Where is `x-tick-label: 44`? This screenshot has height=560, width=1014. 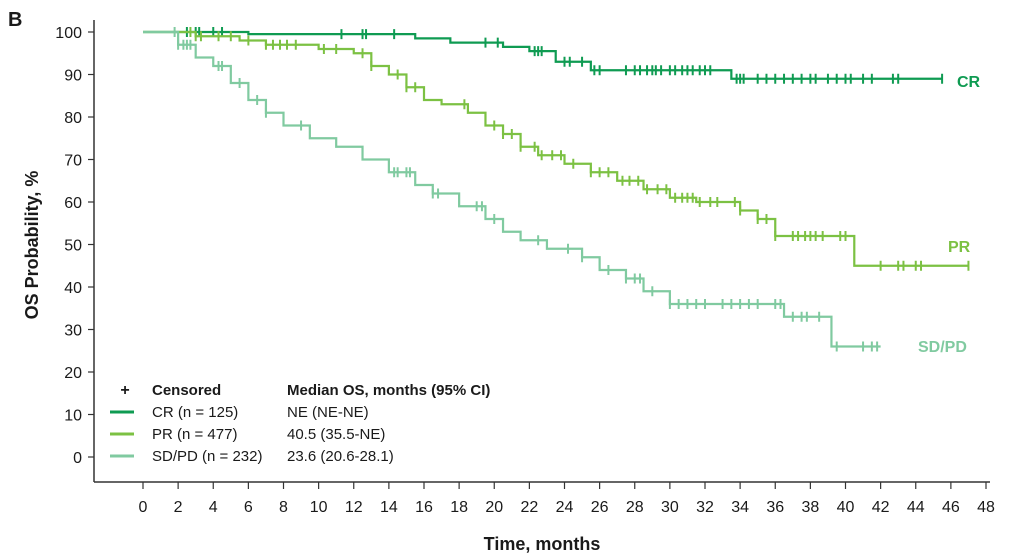 x-tick-label: 44 is located at coordinates (916, 507).